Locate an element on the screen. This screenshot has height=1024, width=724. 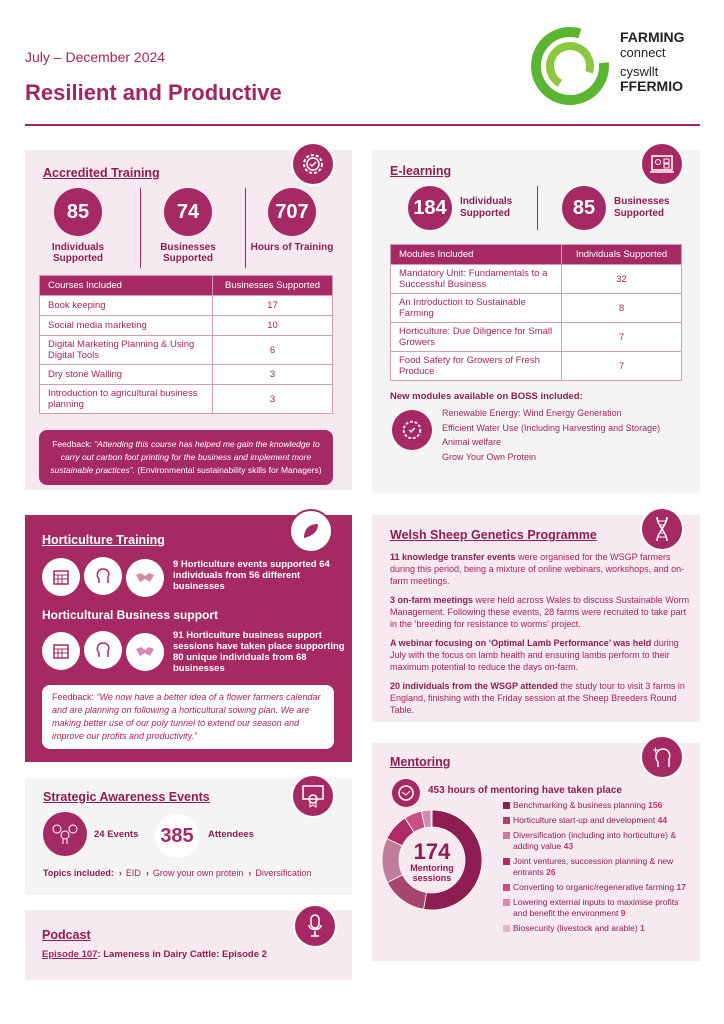
podcast-episode: Episode 107: Lameness in Dairy Cattle is located at coordinates (154, 954).